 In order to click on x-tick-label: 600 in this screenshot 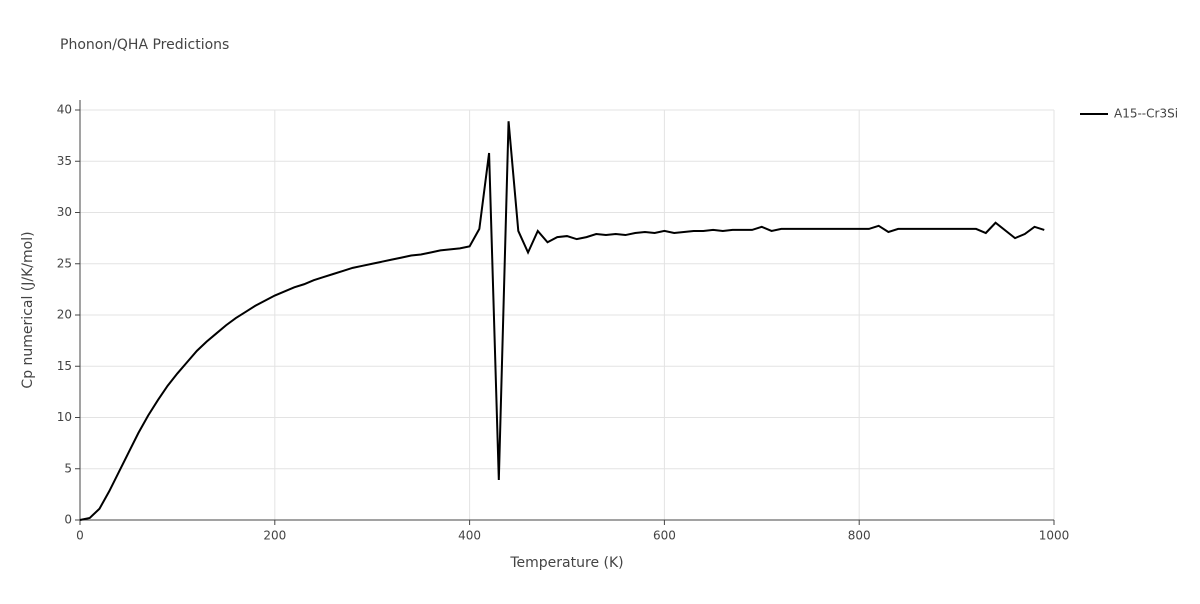, I will do `click(664, 536)`.